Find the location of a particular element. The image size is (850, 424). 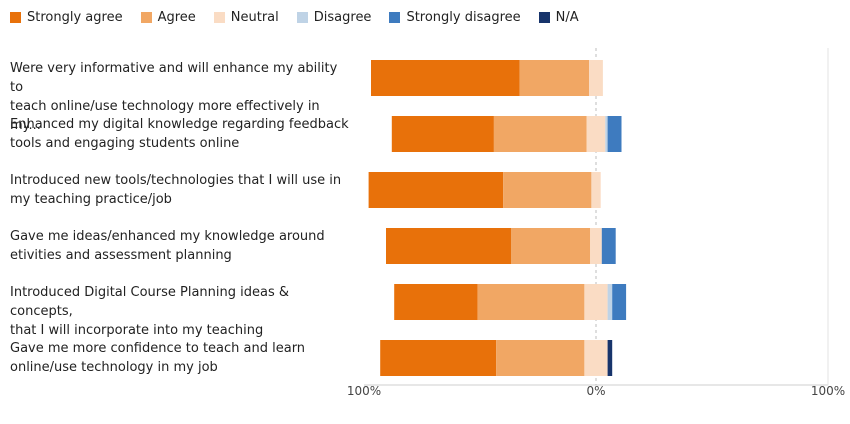

question-label-line: tools and engaging students online is located at coordinates (125, 143).